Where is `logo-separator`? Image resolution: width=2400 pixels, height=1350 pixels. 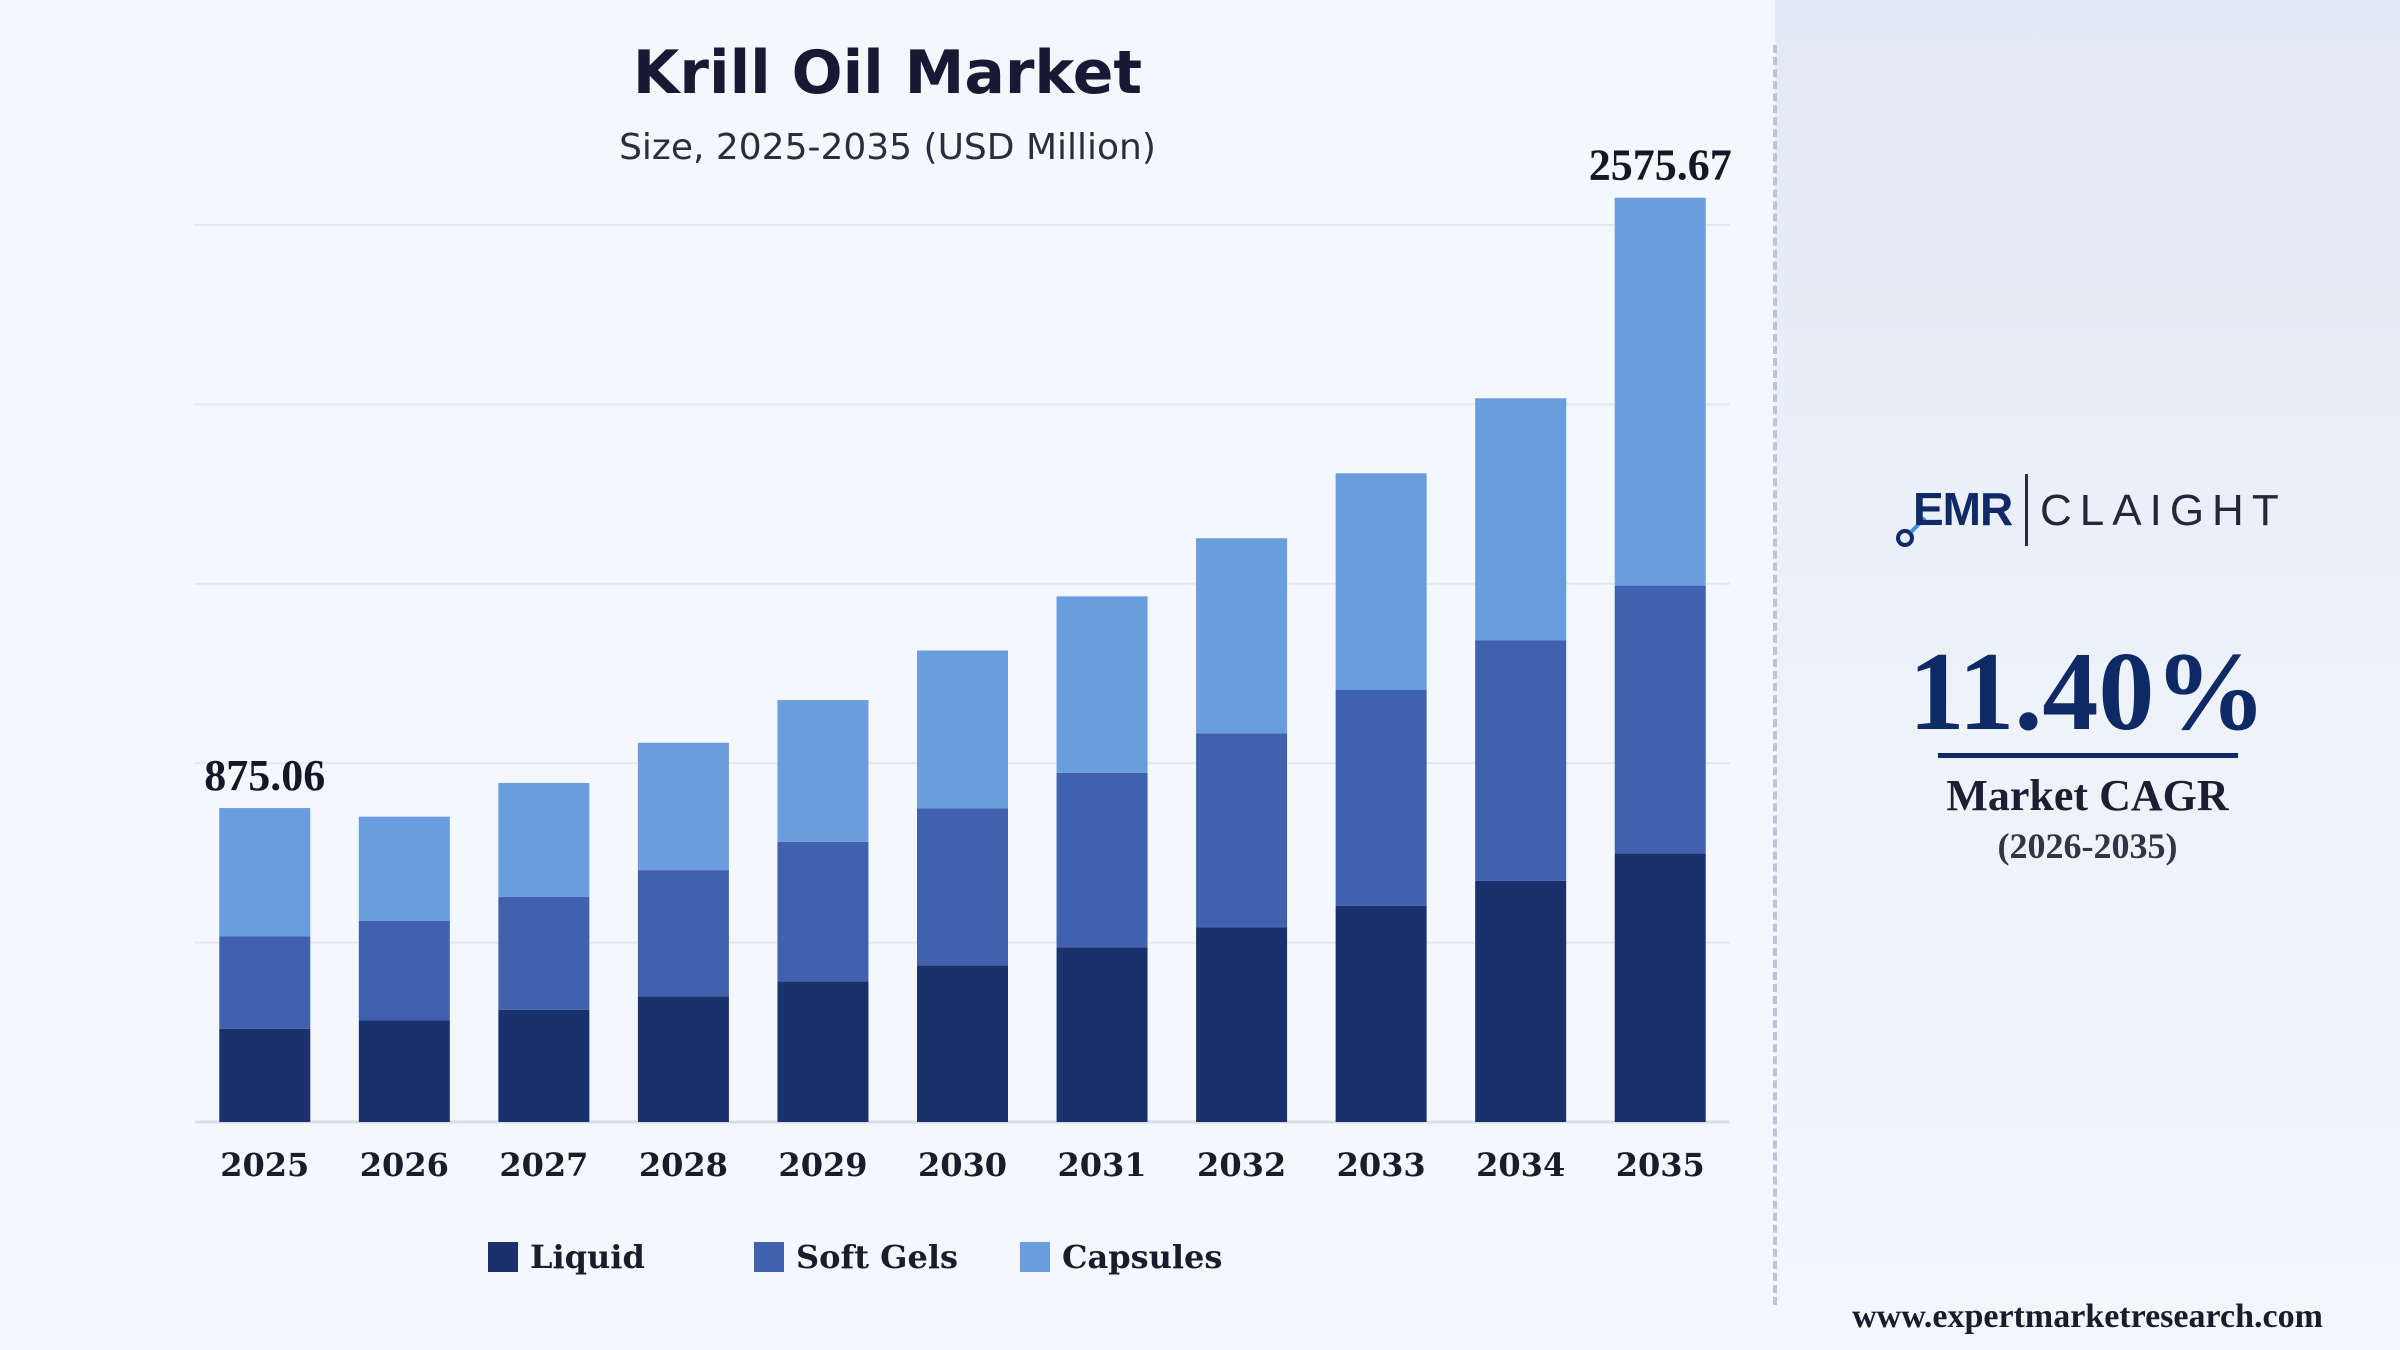 logo-separator is located at coordinates (2026, 510).